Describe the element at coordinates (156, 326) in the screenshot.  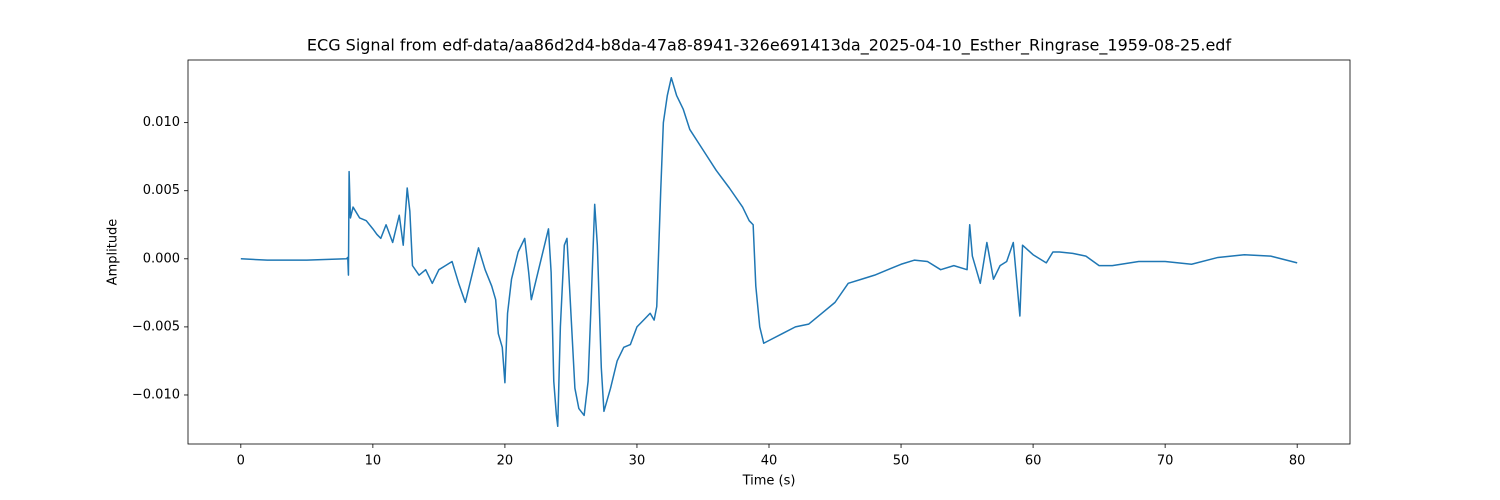
I see `y-tick-label: −0.005` at that location.